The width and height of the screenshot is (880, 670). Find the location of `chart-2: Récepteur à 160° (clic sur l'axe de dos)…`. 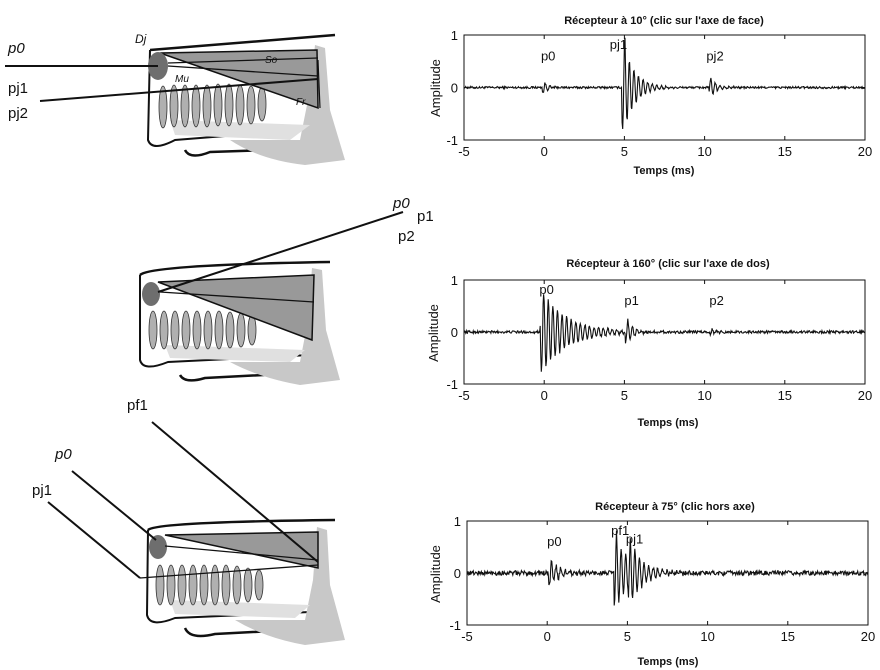

chart-2: Récepteur à 160° (clic sur l'axe de dos)… is located at coordinates (649, 343).